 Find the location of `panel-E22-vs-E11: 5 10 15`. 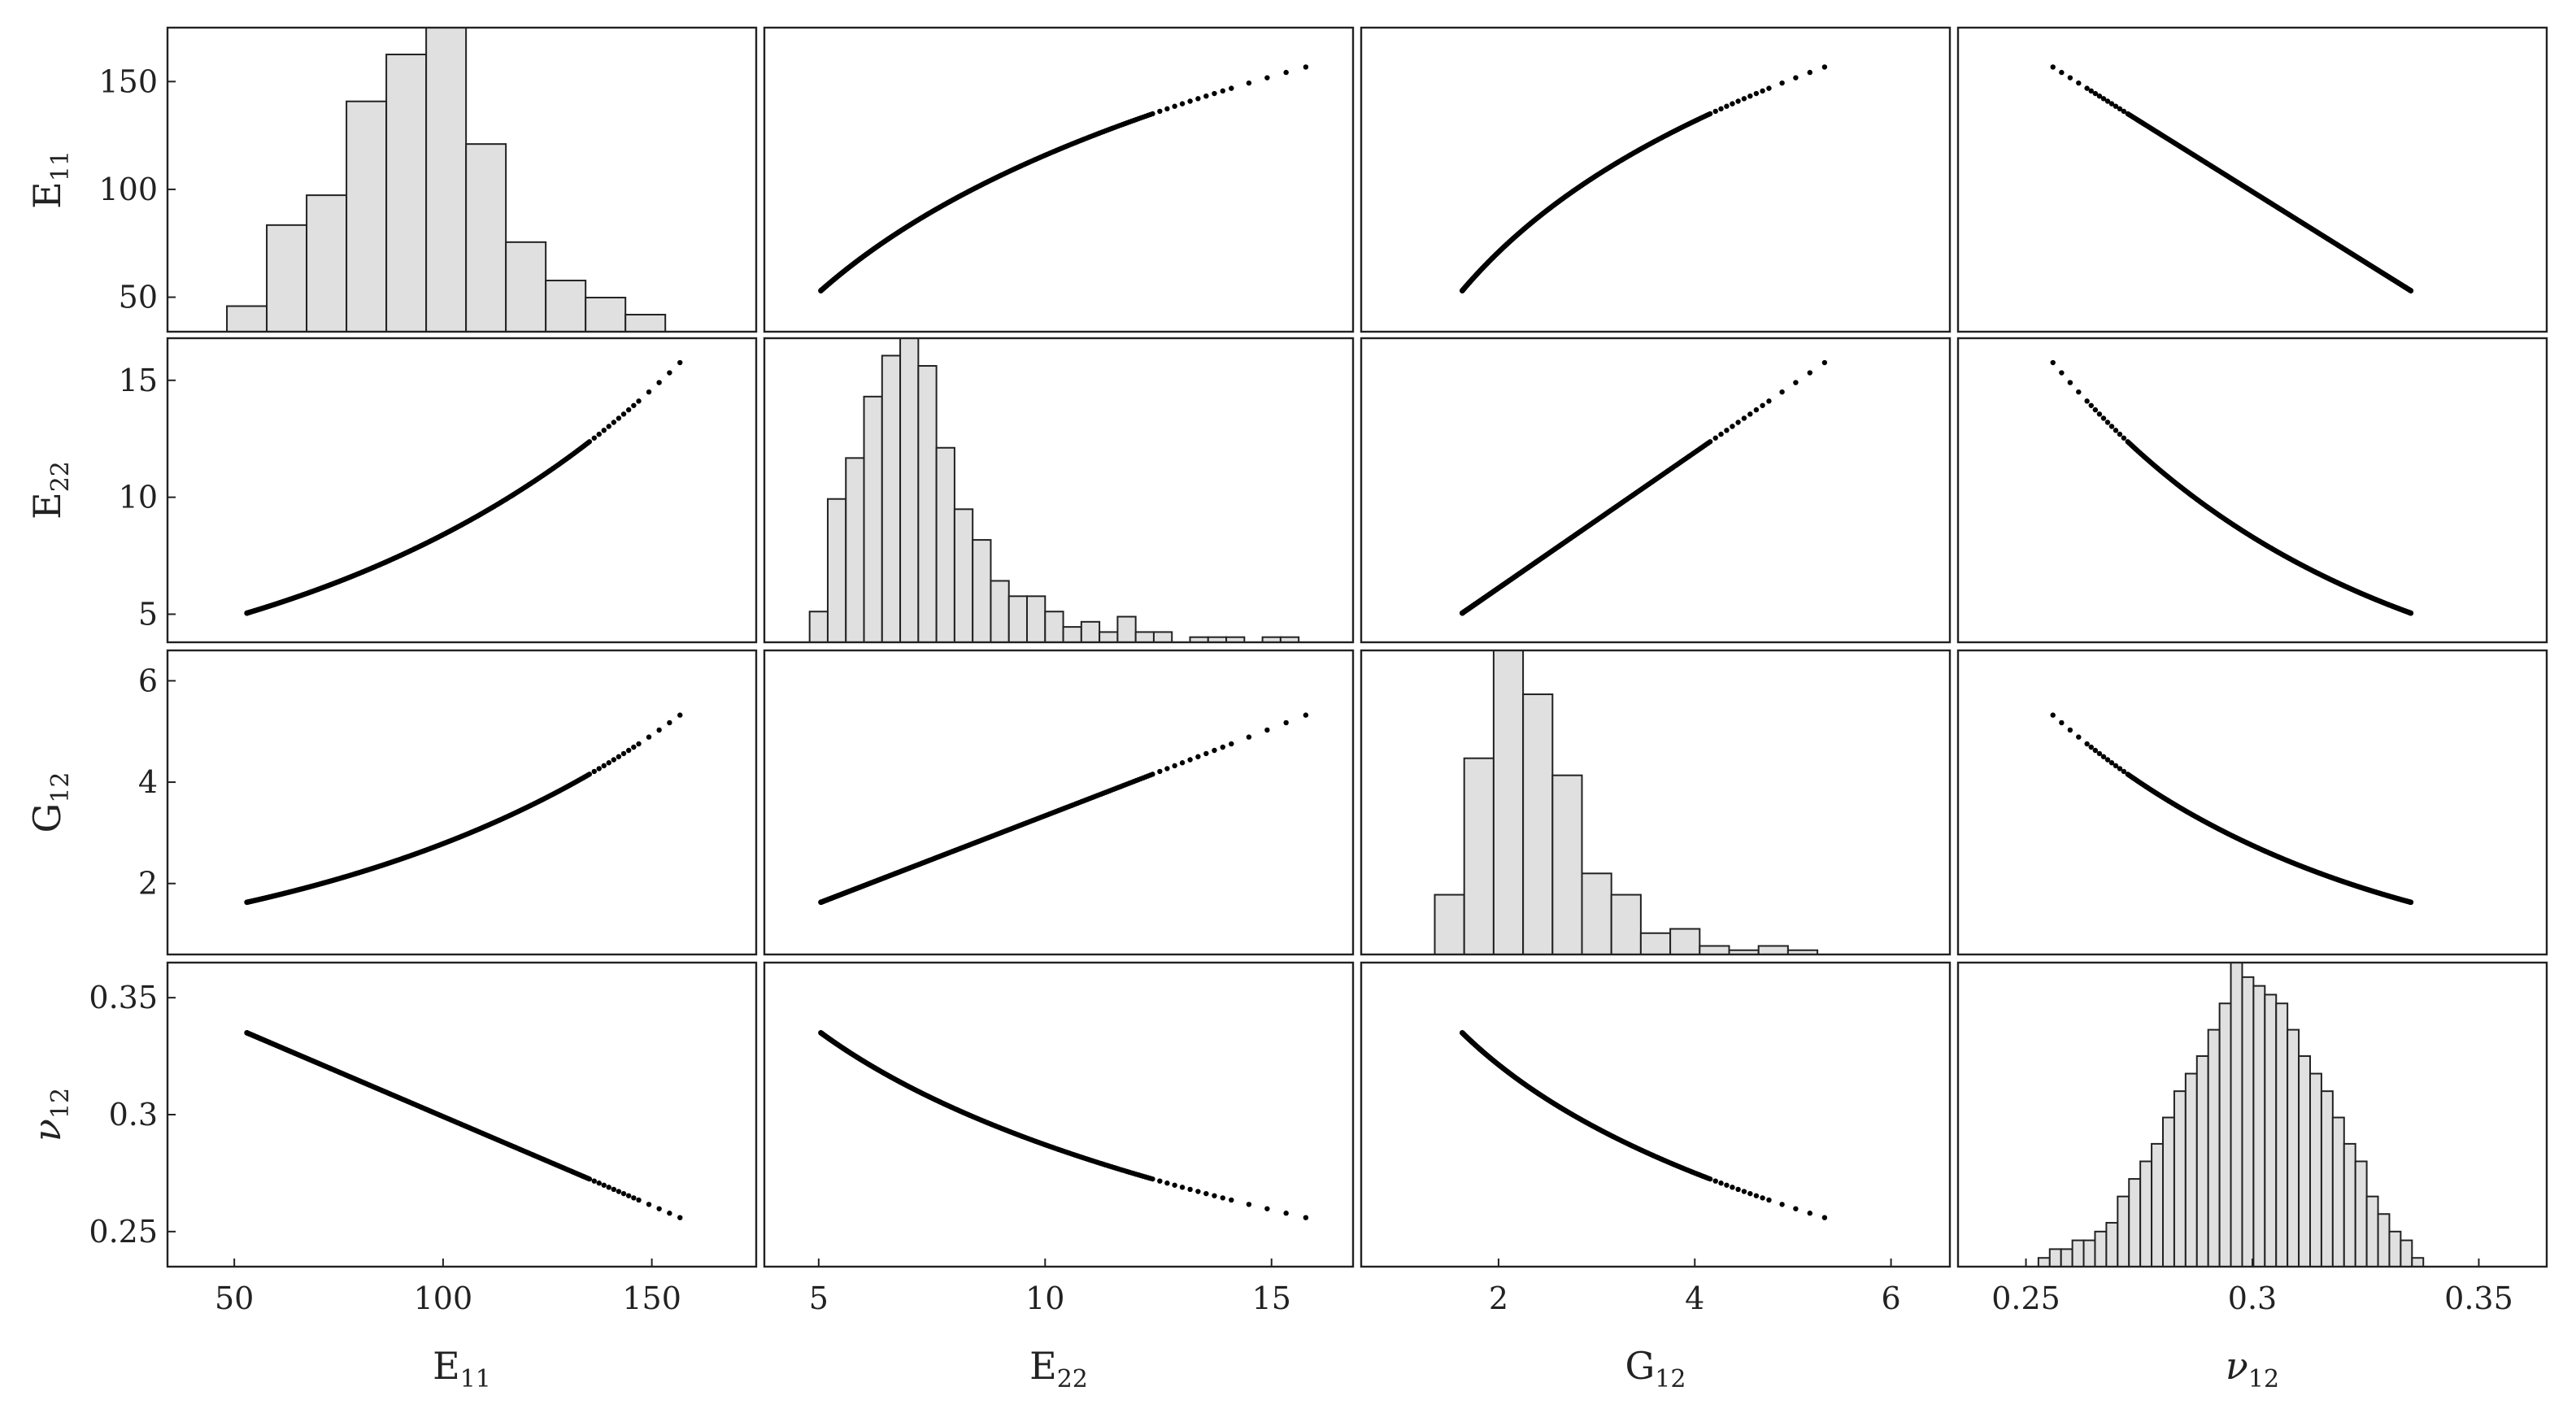

panel-E22-vs-E11: 5 10 15 is located at coordinates (438, 490).